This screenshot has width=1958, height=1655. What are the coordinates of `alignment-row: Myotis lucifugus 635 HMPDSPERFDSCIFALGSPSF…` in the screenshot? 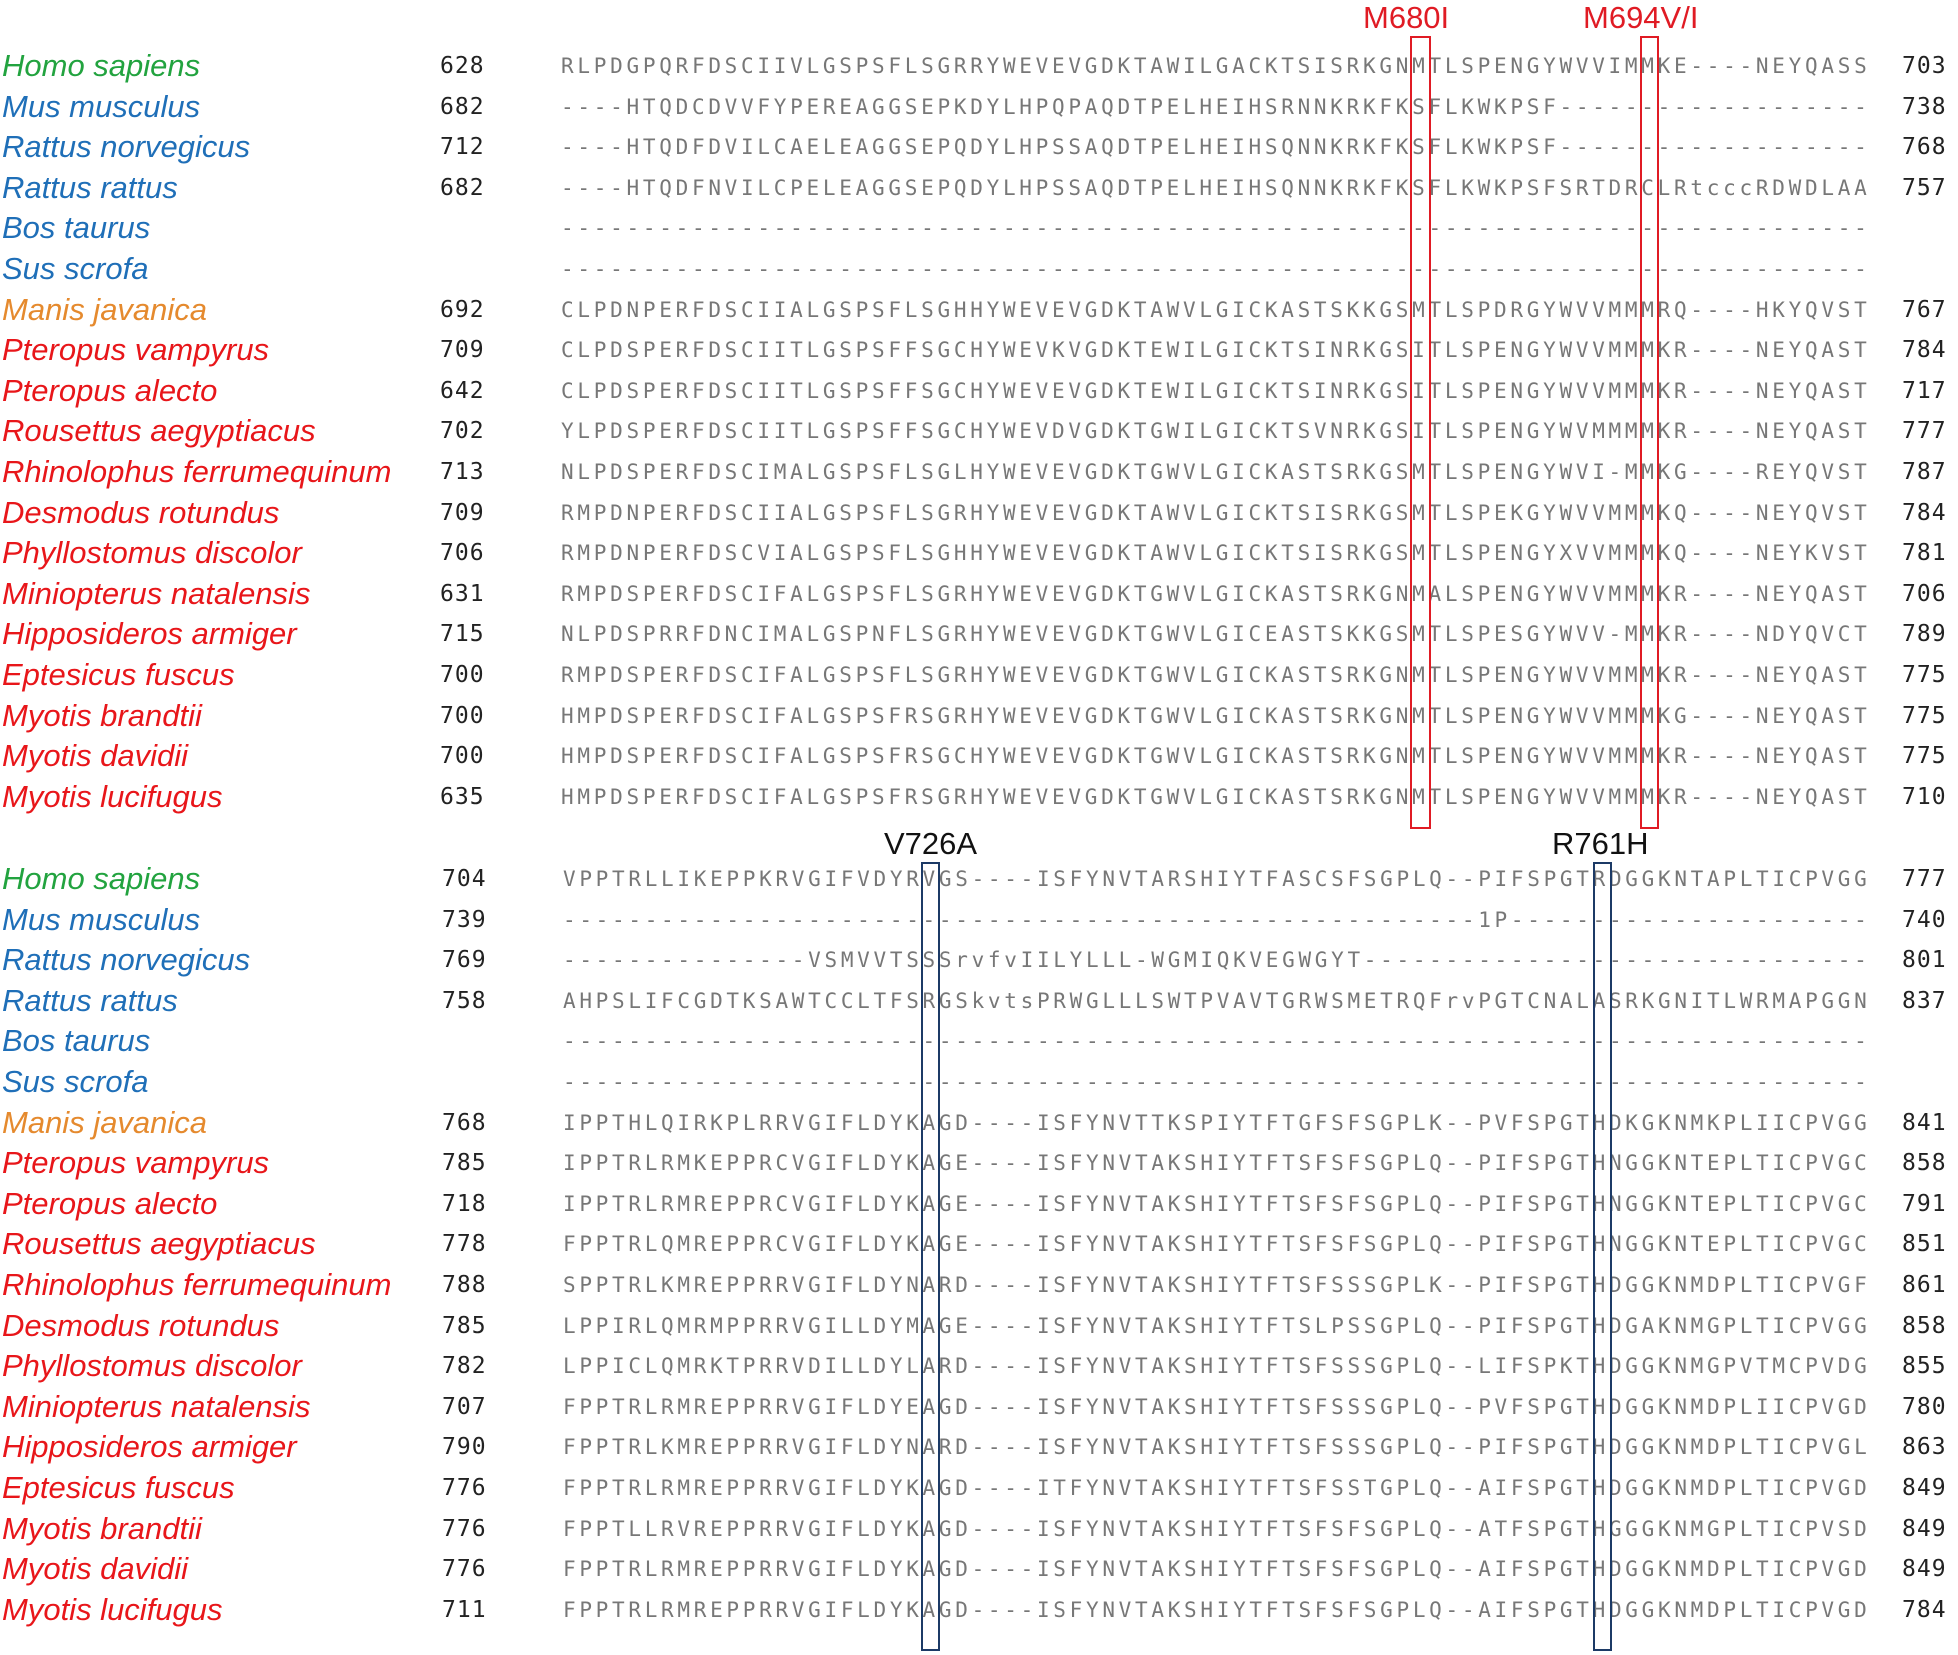 It's located at (979, 797).